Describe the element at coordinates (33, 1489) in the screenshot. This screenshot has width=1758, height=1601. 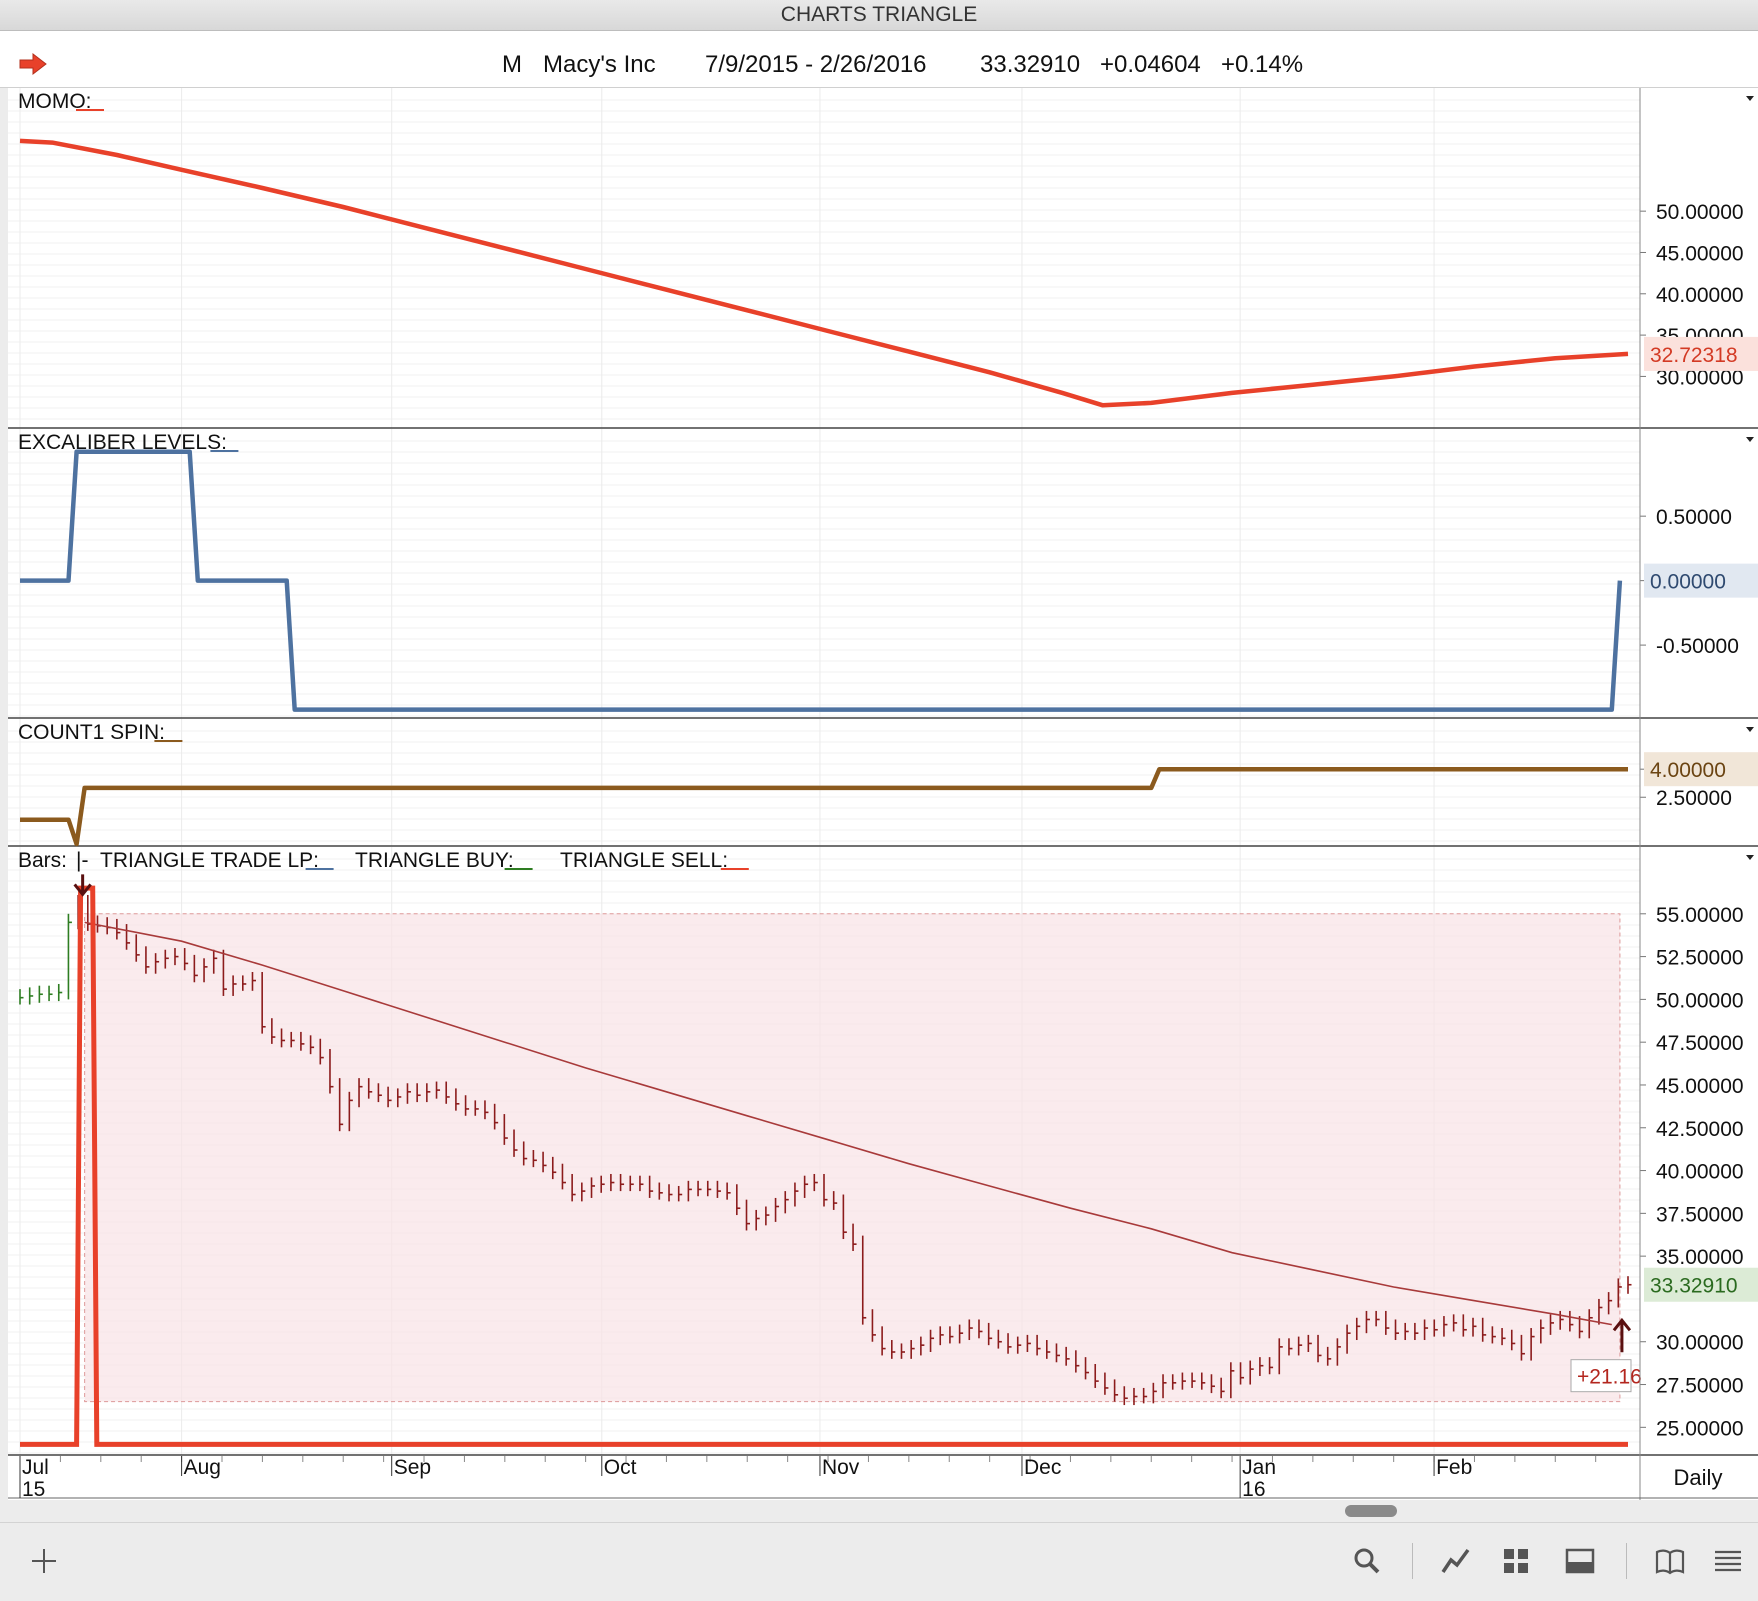
I see `x-year-label: 15` at that location.